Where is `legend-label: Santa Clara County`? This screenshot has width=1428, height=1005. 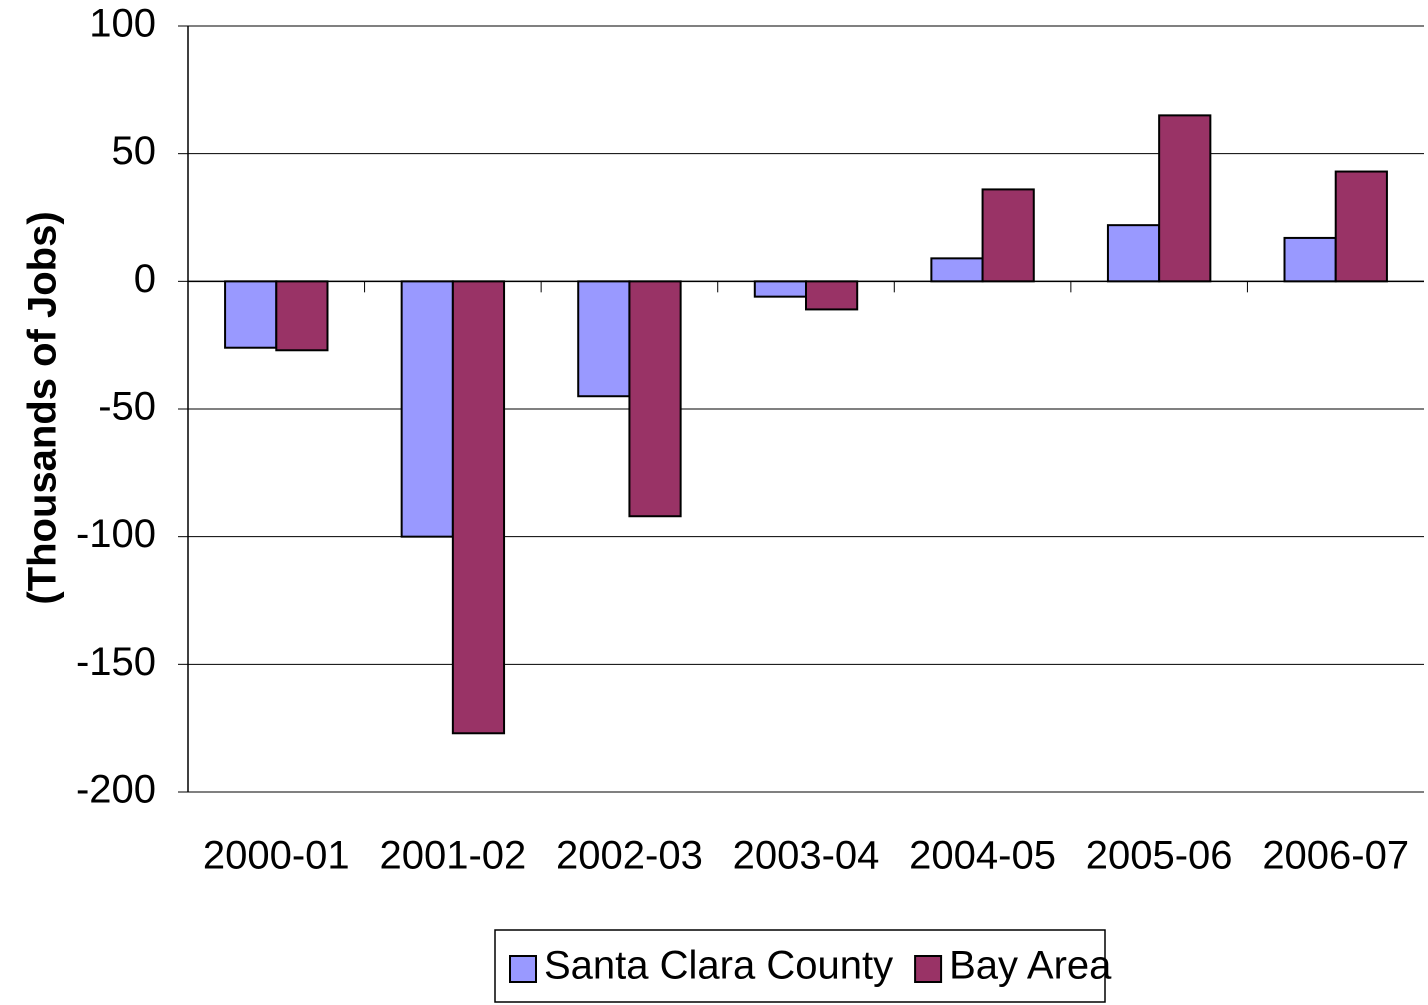 legend-label: Santa Clara County is located at coordinates (718, 966).